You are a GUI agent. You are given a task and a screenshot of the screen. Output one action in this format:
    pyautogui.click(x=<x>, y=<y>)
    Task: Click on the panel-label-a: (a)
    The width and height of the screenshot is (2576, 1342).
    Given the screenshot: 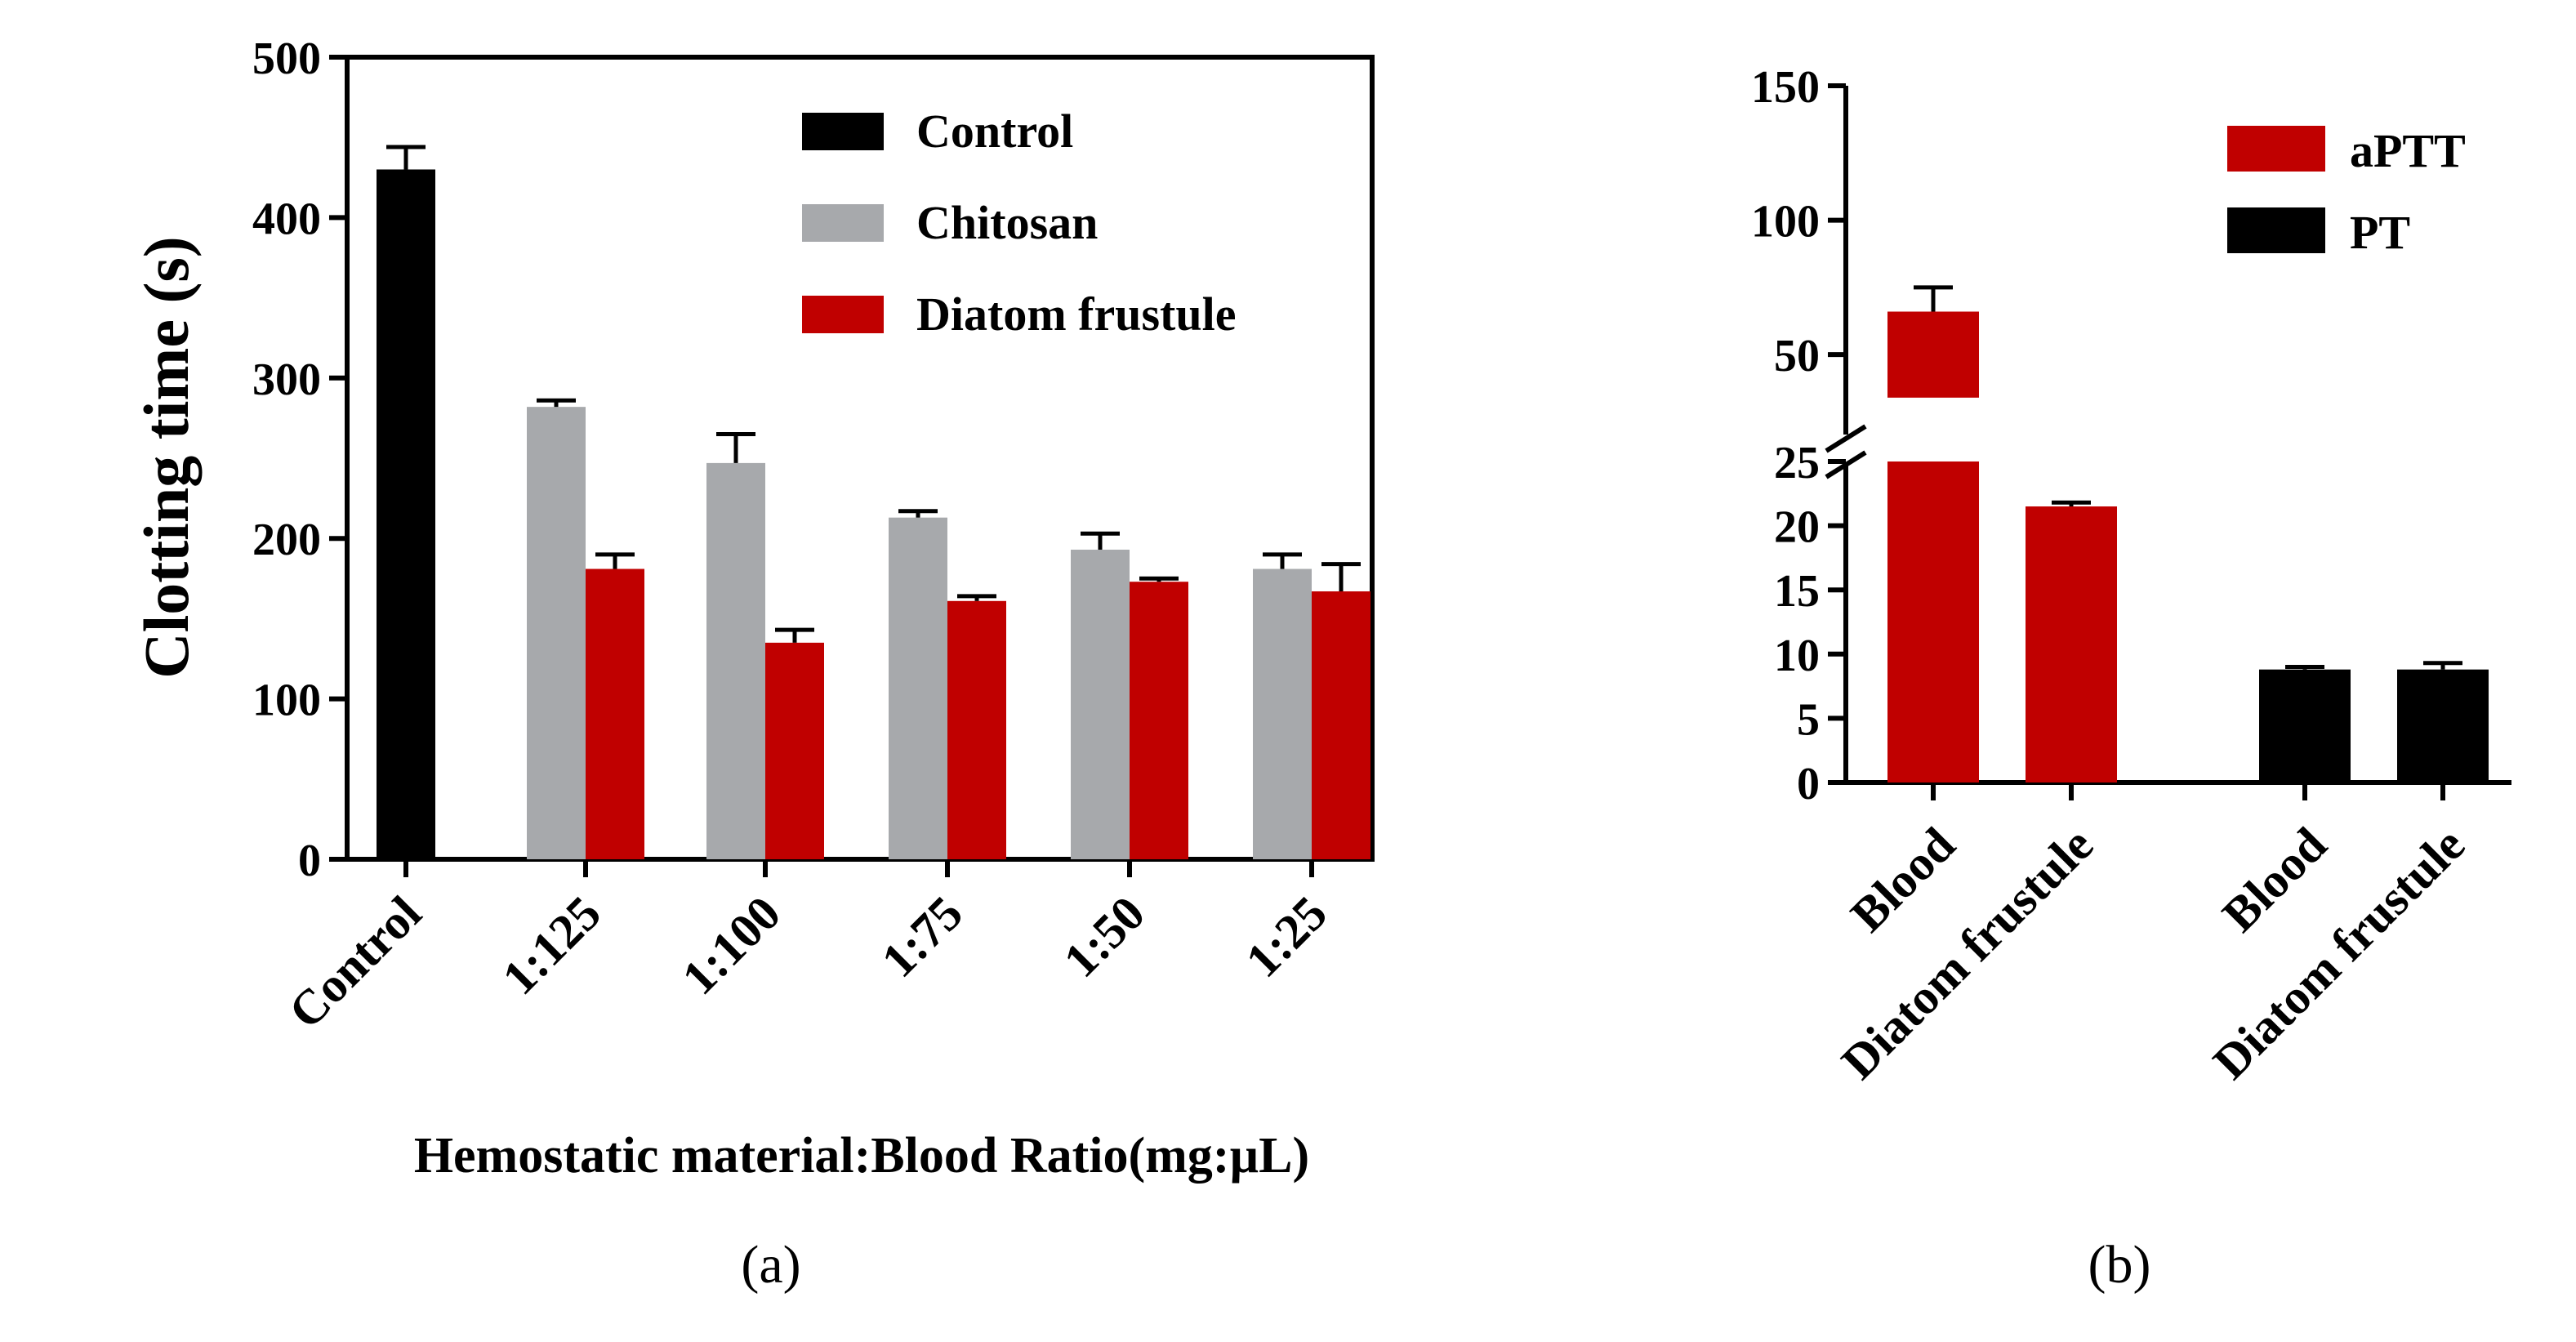 What is the action you would take?
    pyautogui.click(x=770, y=1265)
    